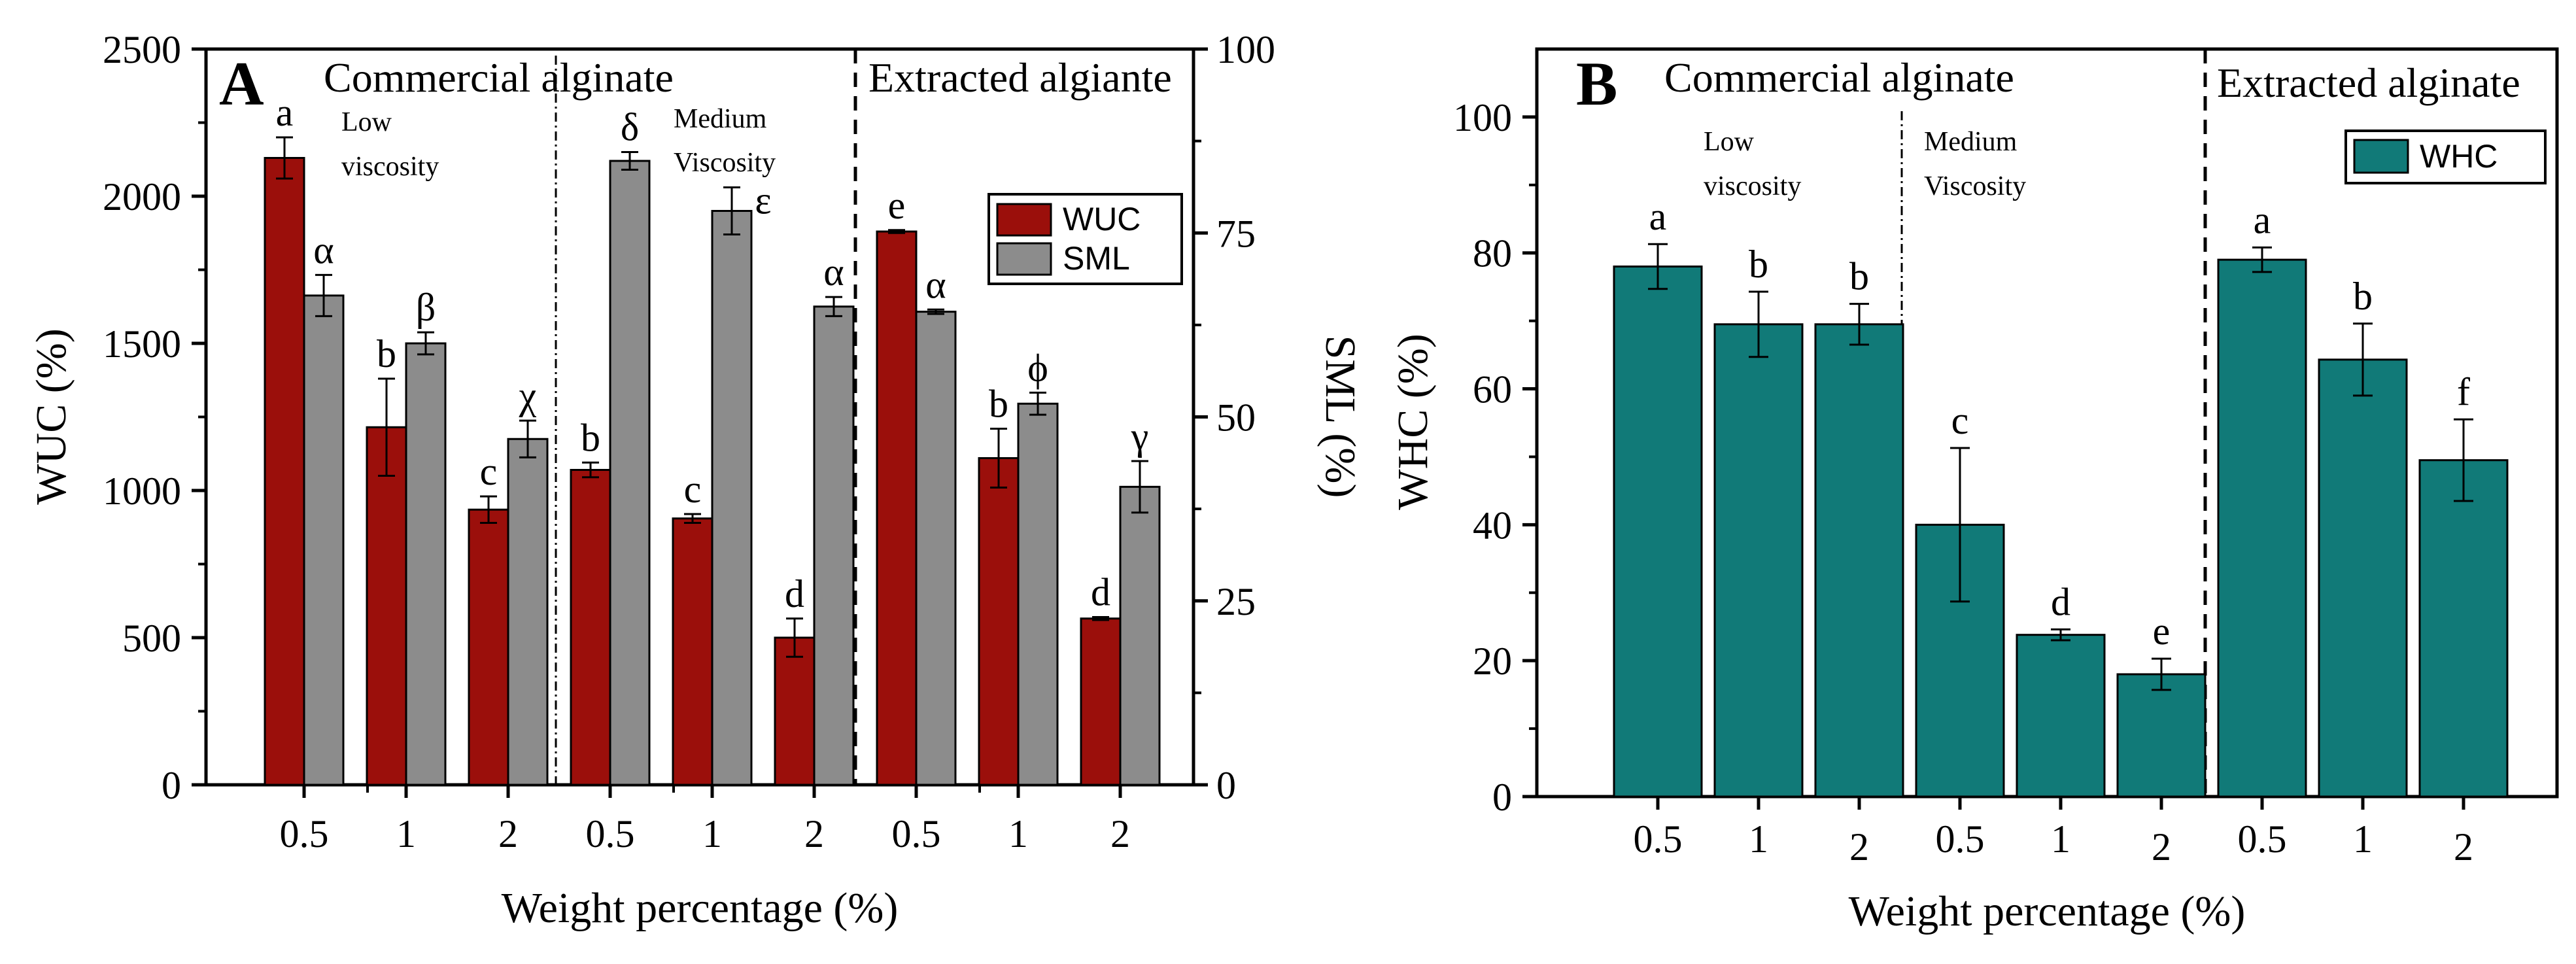 Image resolution: width=2576 pixels, height=964 pixels. I want to click on y-tick-label: 0, so click(1502, 797).